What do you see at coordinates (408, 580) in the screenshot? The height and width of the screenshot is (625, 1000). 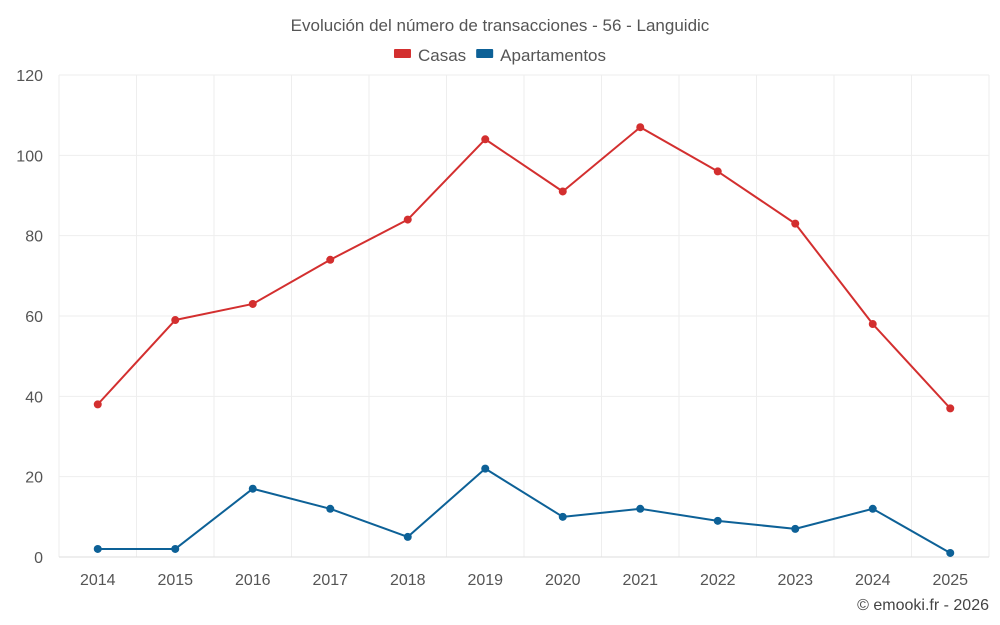 I see `x-tick-label: 2018` at bounding box center [408, 580].